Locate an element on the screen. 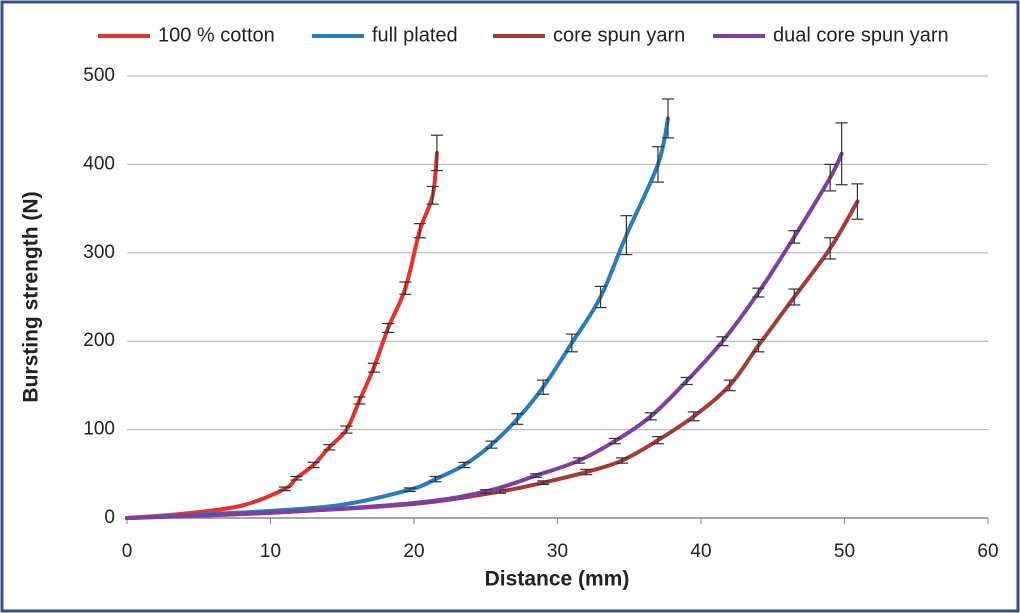 This screenshot has width=1020, height=613. y-tick-label: 500 is located at coordinates (99, 75).